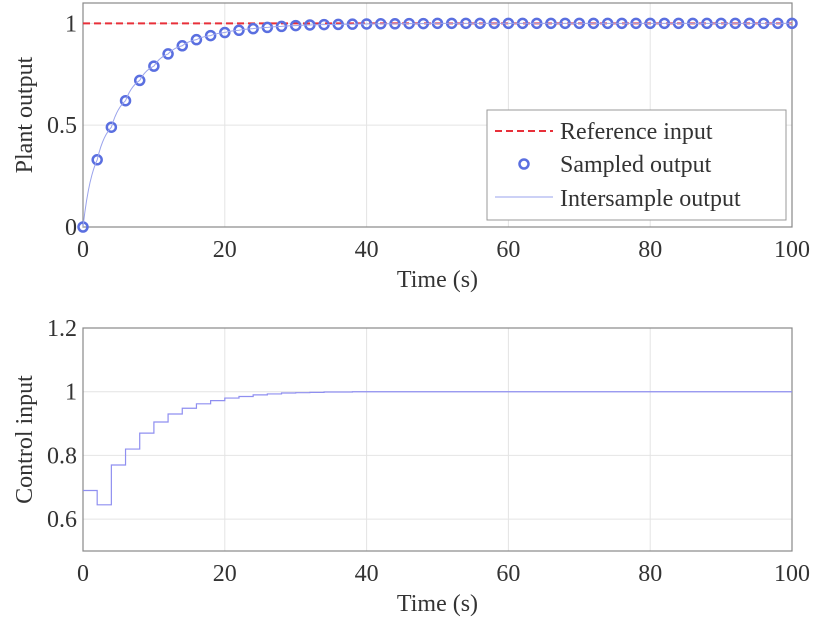  I want to click on legend-sampled-swatch, so click(524, 164).